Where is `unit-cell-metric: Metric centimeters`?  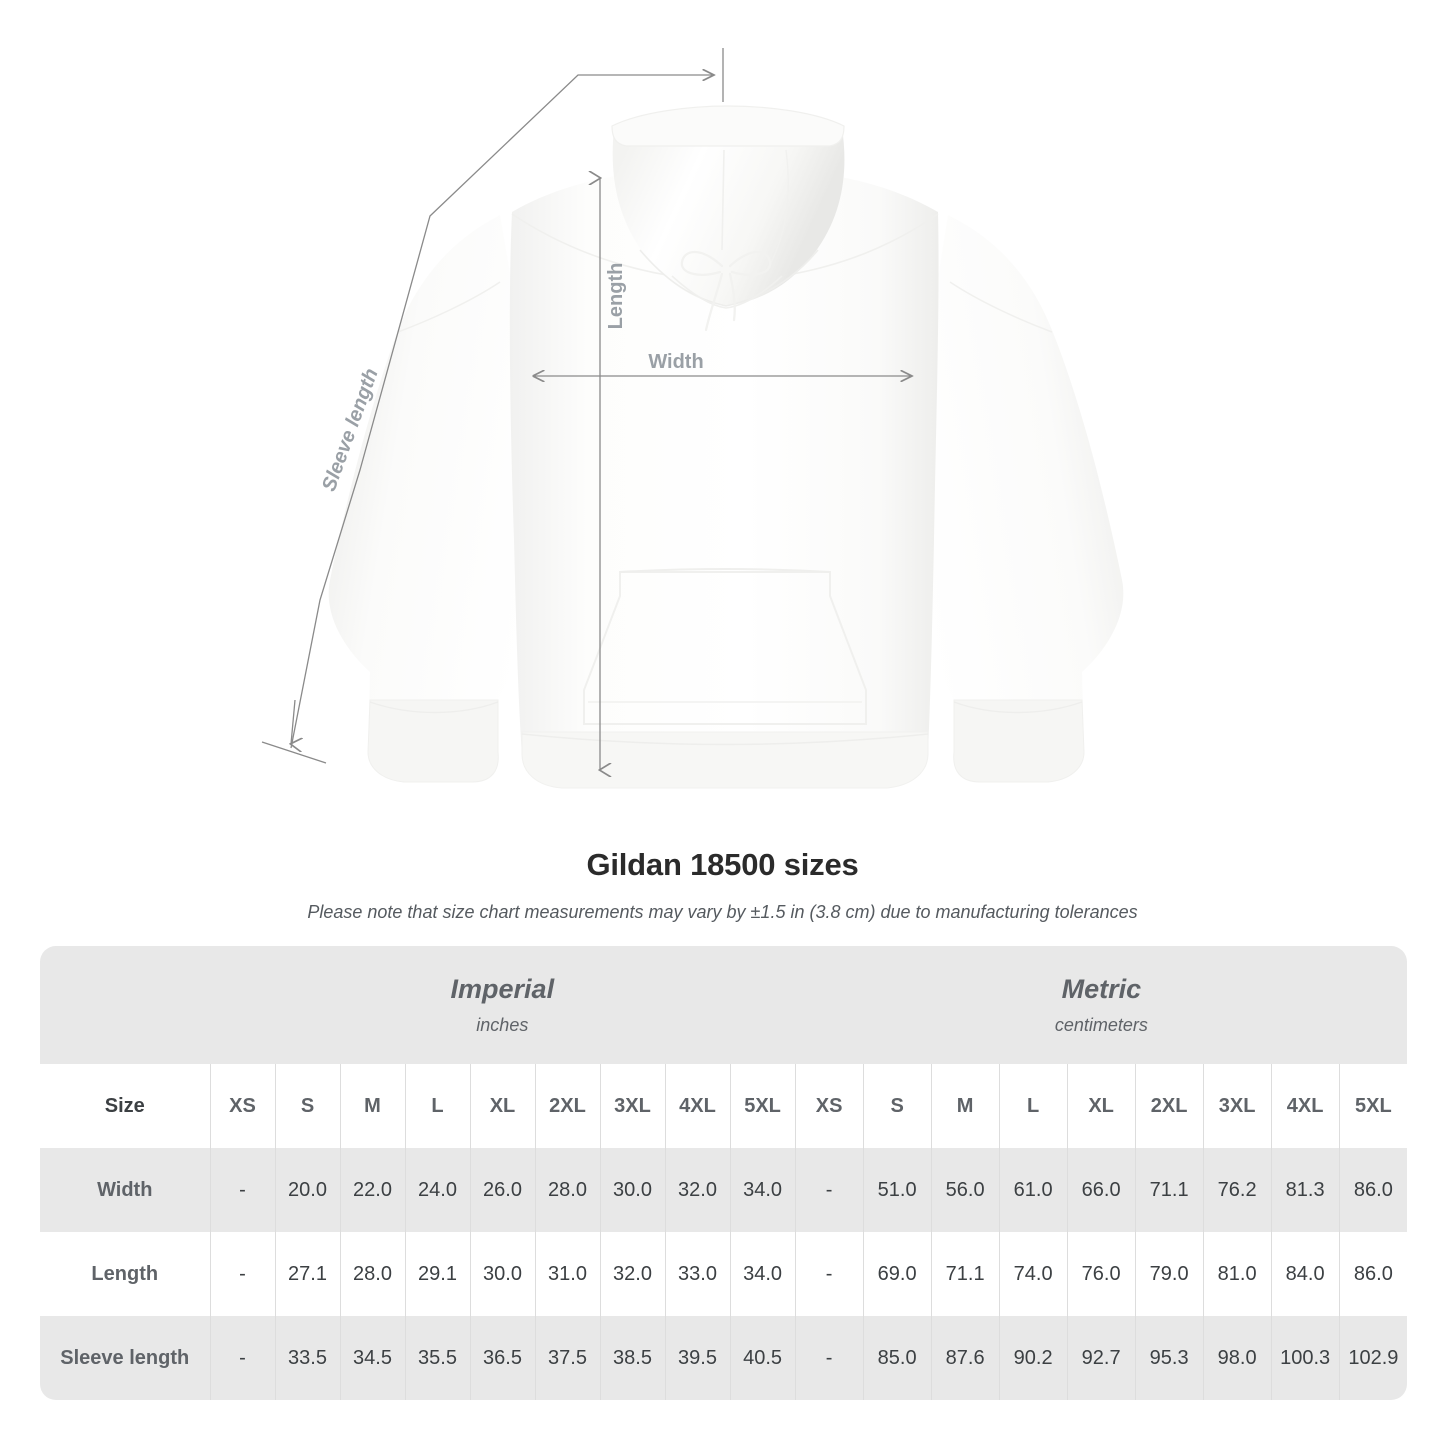 unit-cell-metric: Metric centimeters is located at coordinates (1101, 1005).